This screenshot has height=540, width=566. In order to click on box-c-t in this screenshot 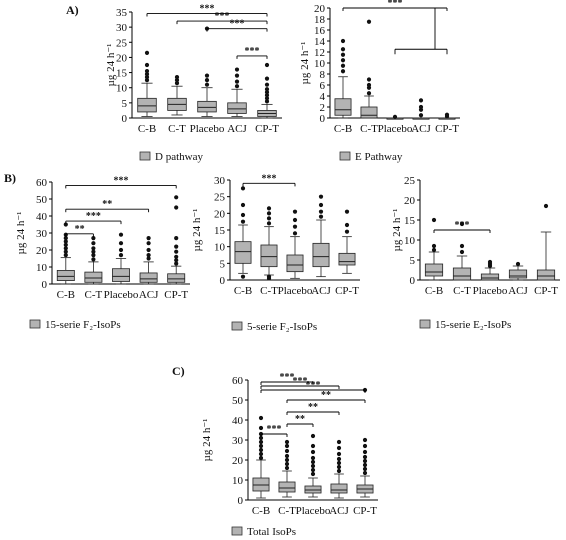, I will do `click(269, 256)`.